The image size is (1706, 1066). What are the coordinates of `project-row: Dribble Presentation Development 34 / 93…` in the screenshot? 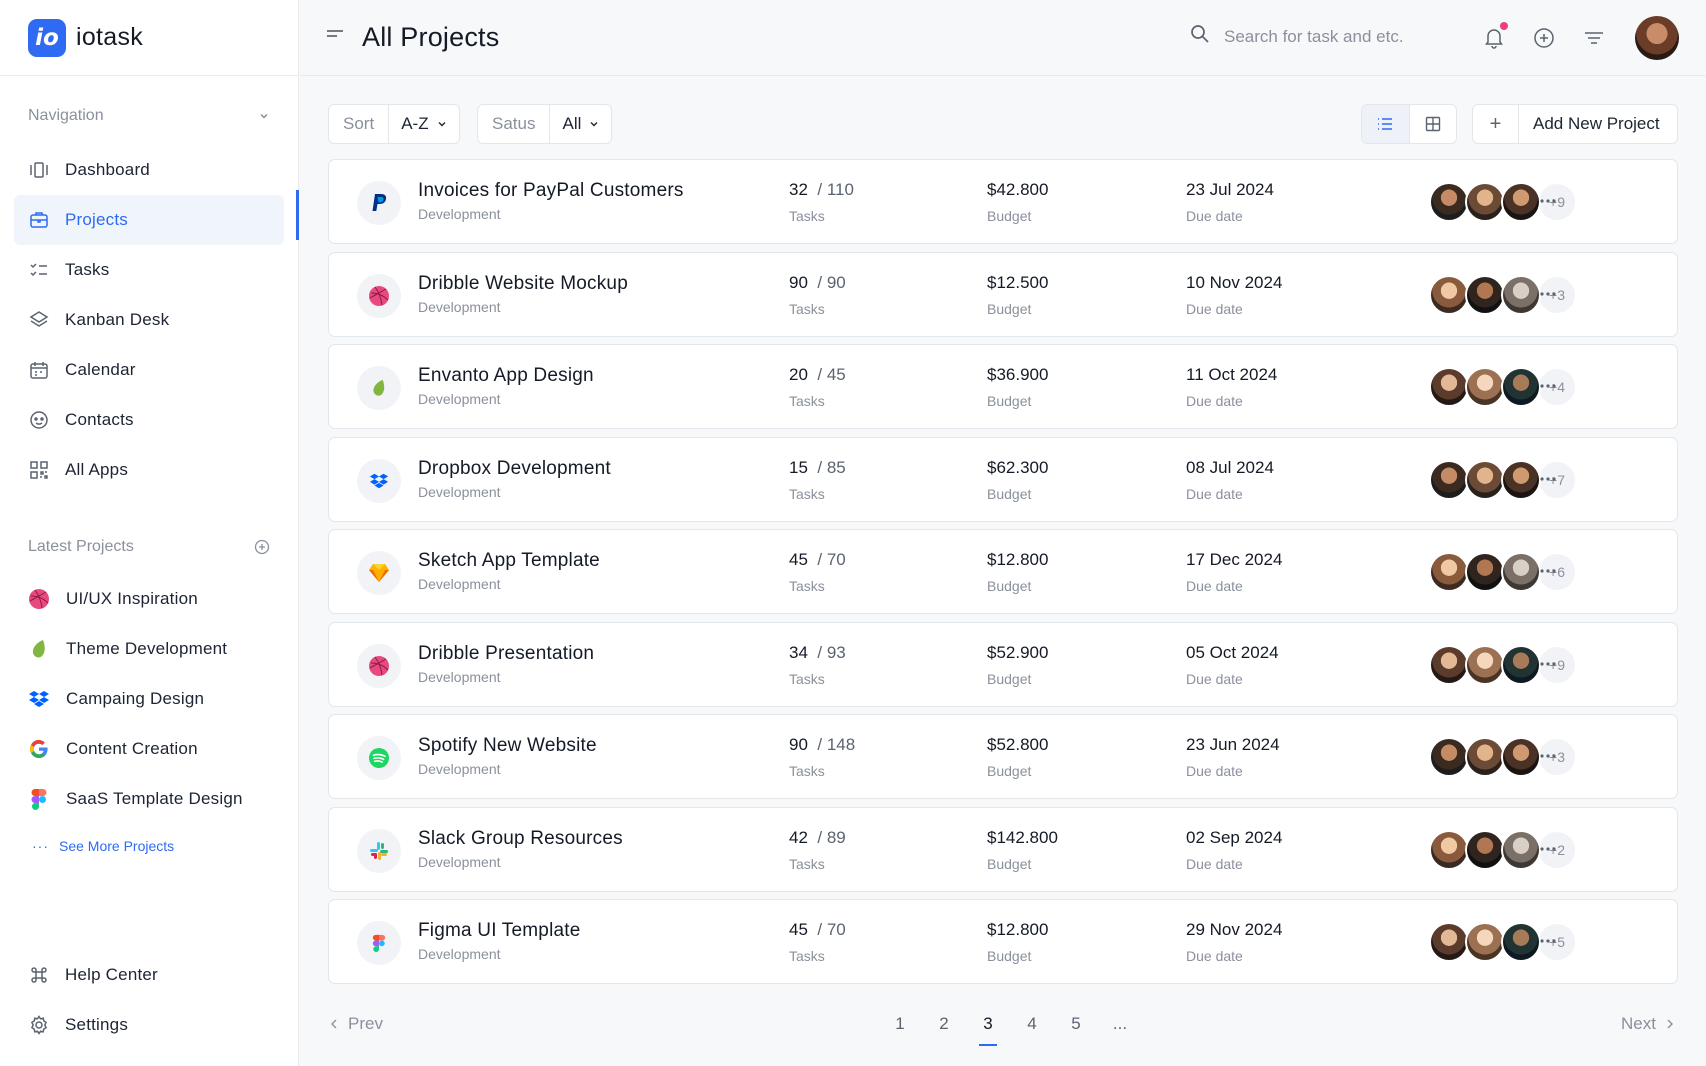 It's located at (1003, 664).